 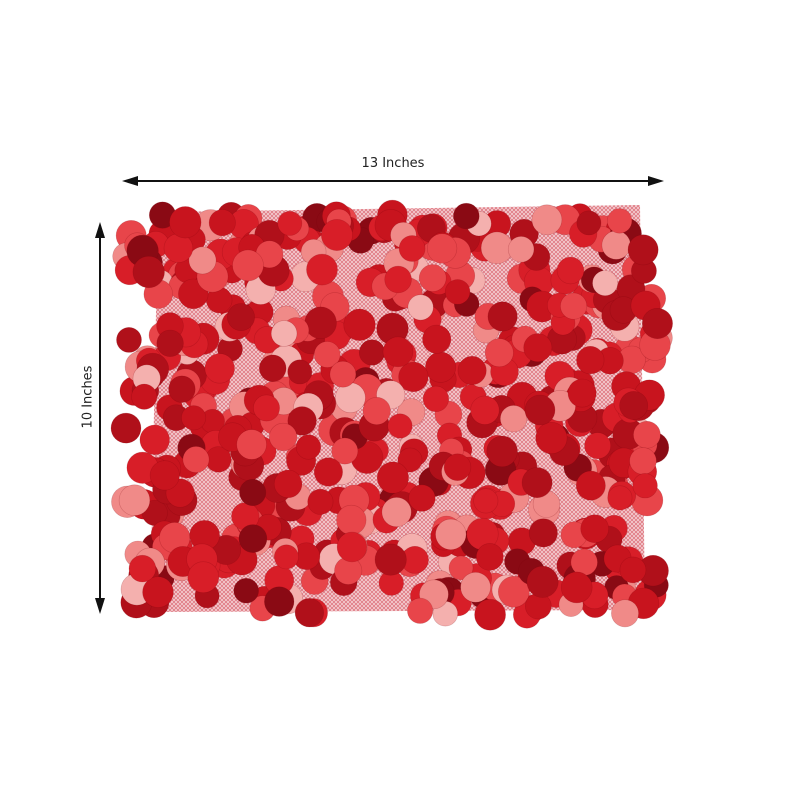 What do you see at coordinates (393, 163) in the screenshot?
I see `width-label: 13 Inches` at bounding box center [393, 163].